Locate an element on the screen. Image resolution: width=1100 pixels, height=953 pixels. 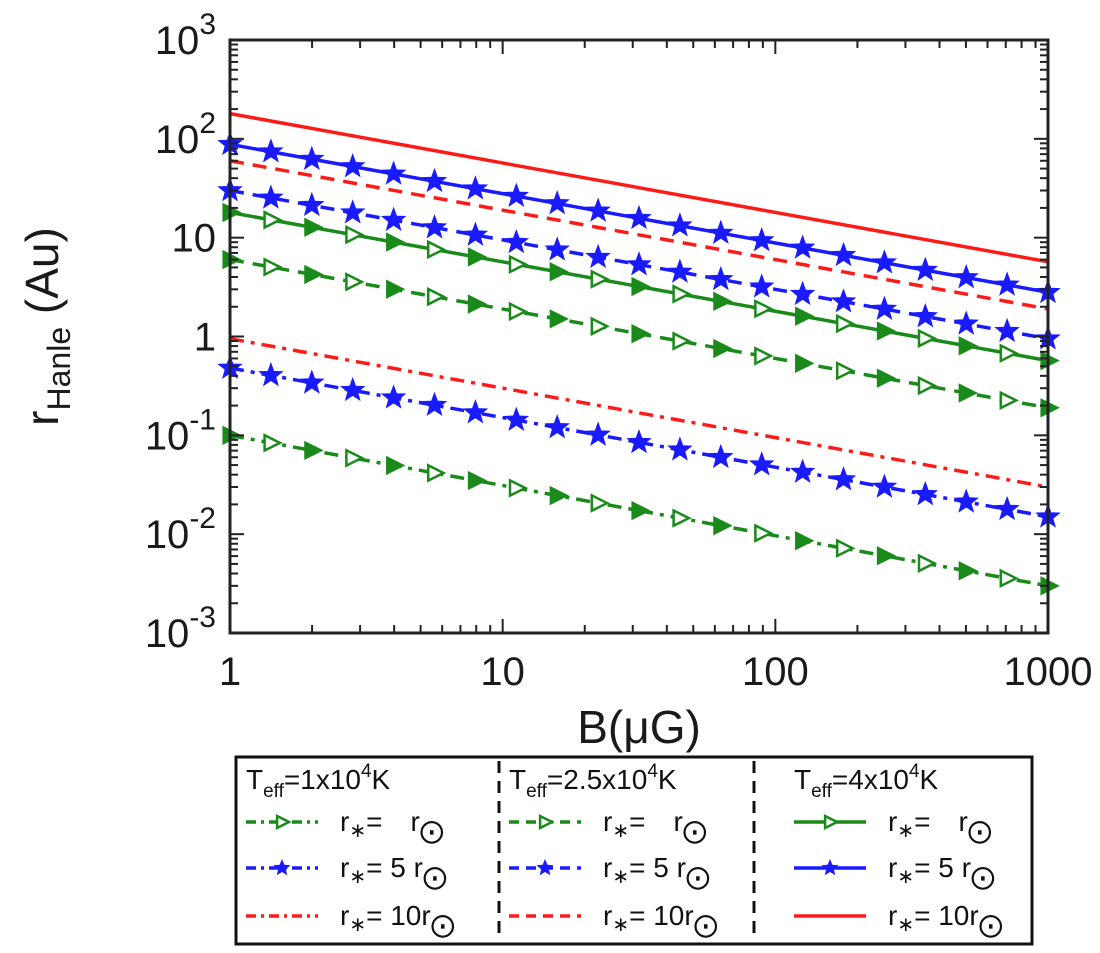
x-axis-label: B(μG) is located at coordinates (639, 727).